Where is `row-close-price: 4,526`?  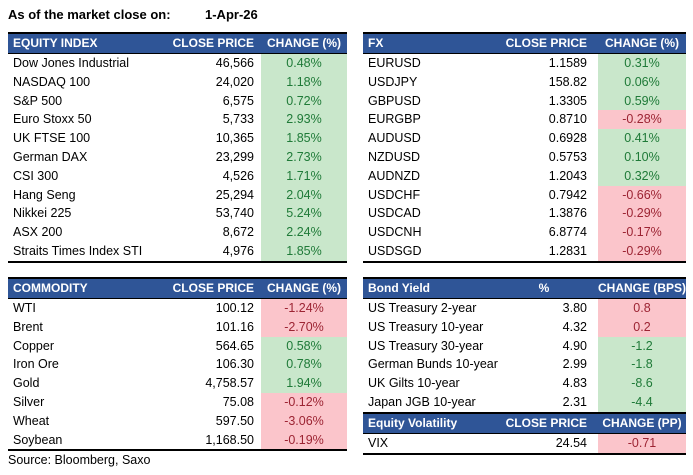 row-close-price: 4,526 is located at coordinates (238, 175).